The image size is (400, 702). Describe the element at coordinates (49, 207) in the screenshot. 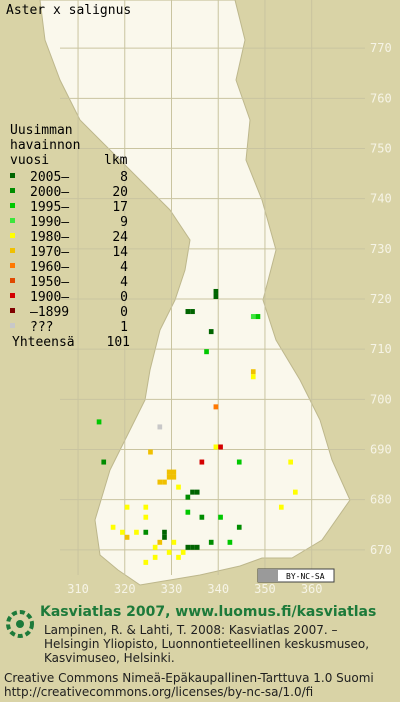

I see `legend-label: 1995–` at that location.